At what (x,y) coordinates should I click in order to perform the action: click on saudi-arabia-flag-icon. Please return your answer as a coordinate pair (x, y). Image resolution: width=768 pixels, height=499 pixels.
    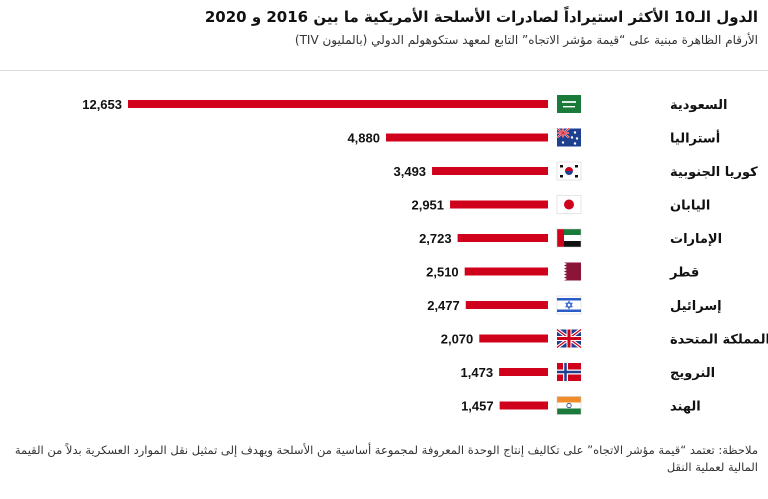
    Looking at the image, I should click on (569, 104).